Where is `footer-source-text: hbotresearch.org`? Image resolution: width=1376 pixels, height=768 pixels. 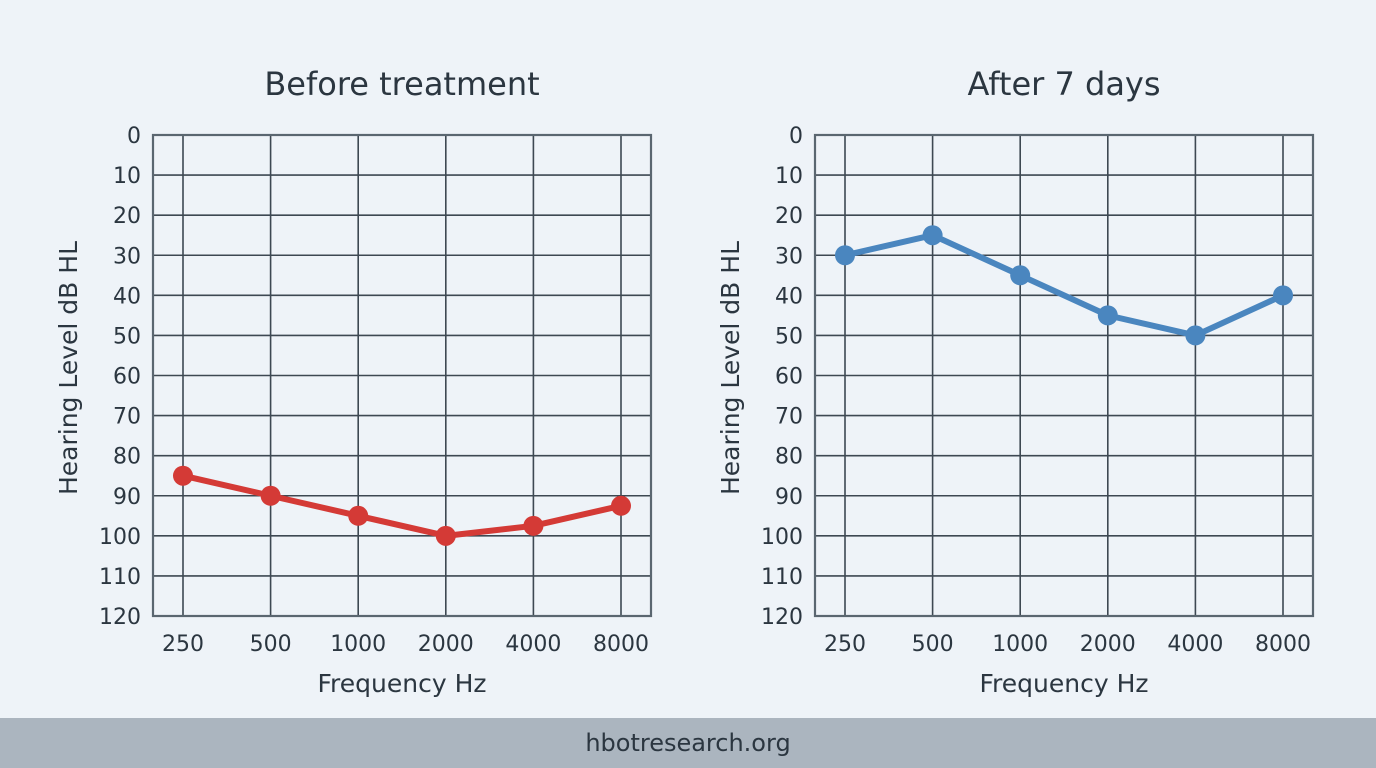
footer-source-text: hbotresearch.org is located at coordinates (688, 743).